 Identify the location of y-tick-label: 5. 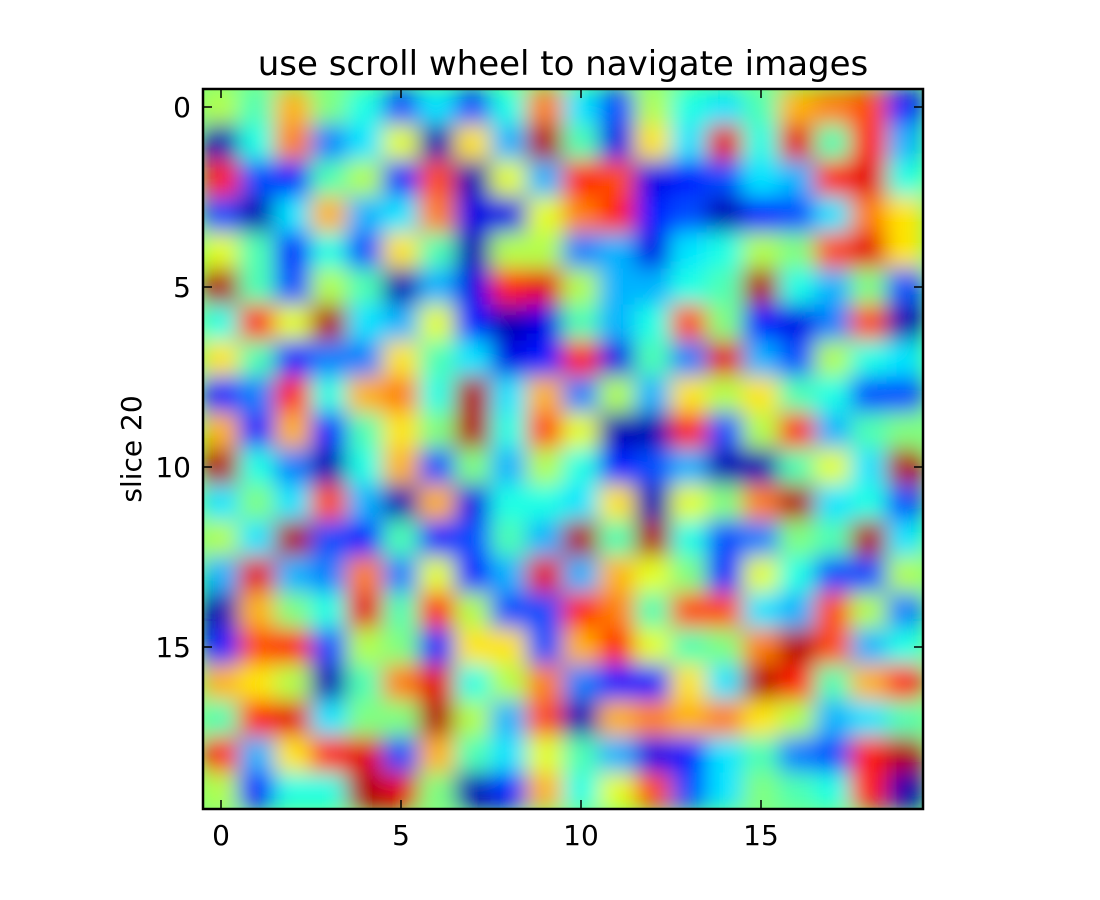
(182, 287).